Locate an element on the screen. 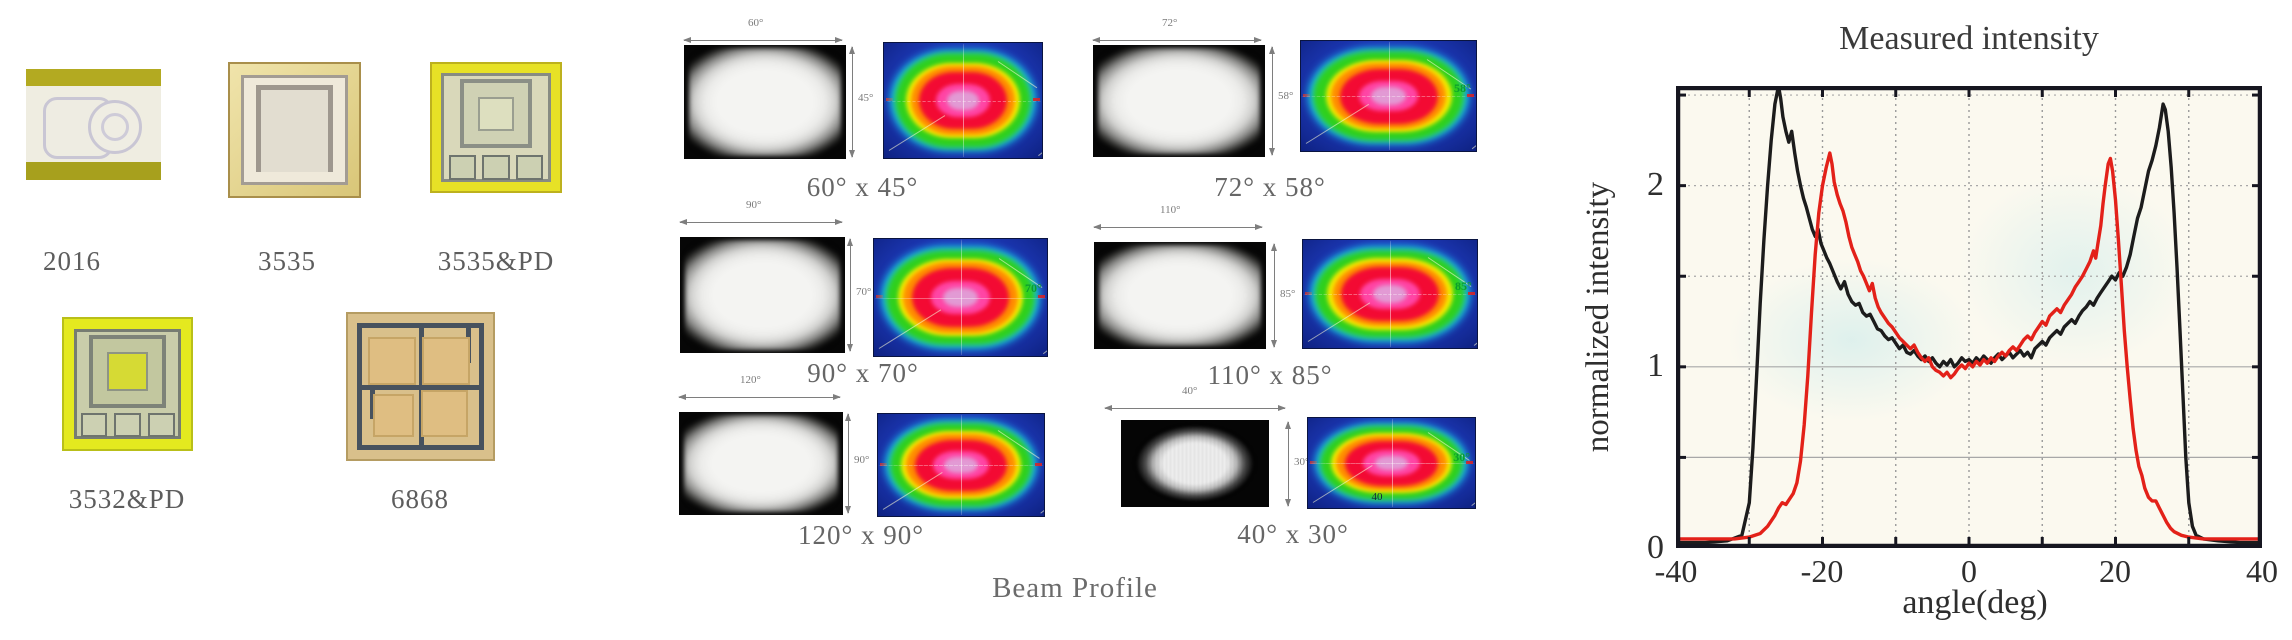 This screenshot has height=640, width=2292. beam-heatmap-72x58: 58° is located at coordinates (1388, 96).